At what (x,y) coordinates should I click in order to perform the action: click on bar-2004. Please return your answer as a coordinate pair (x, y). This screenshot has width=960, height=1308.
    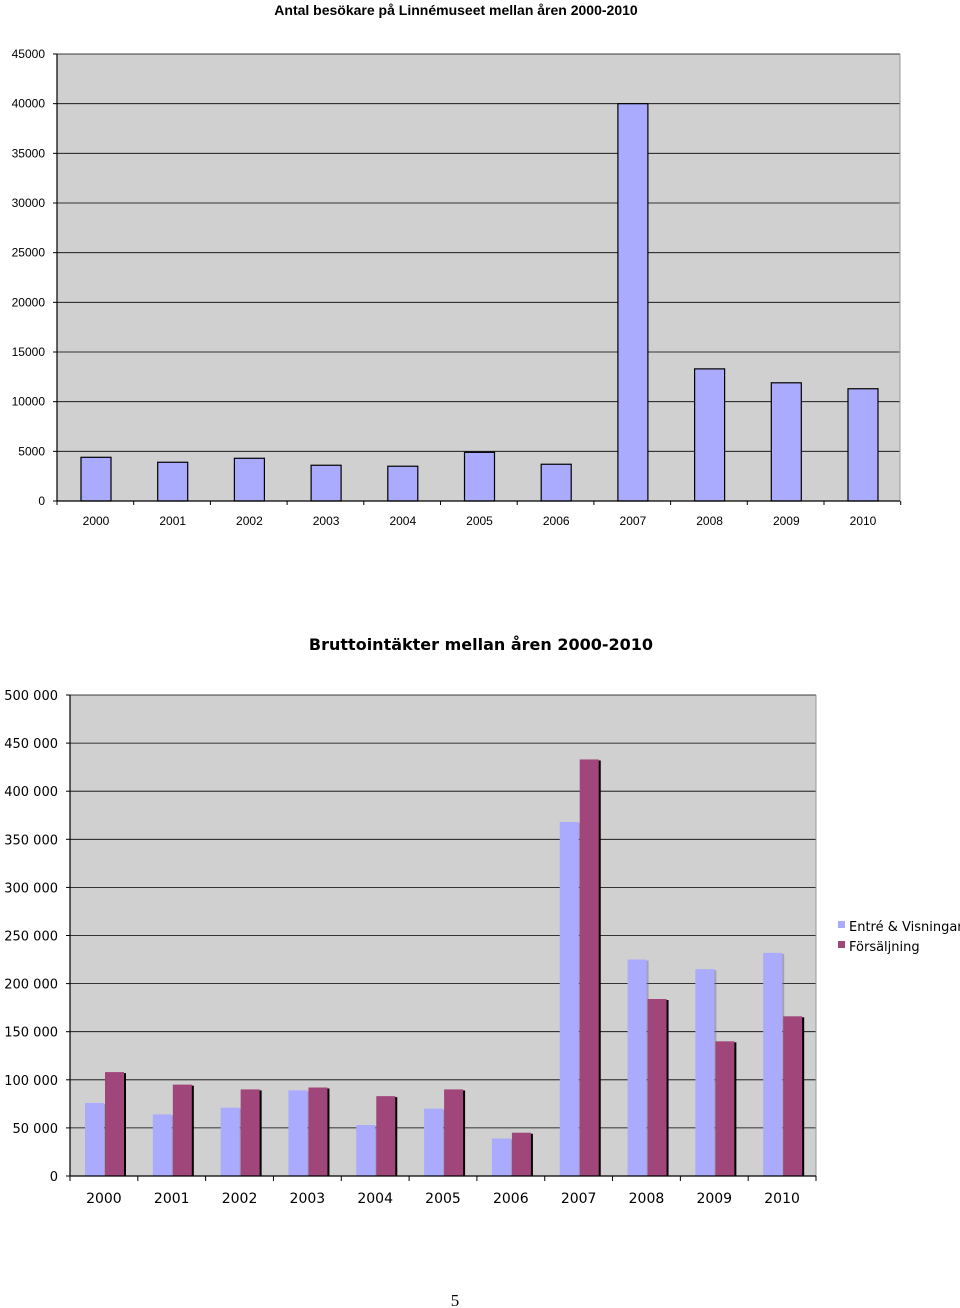
    Looking at the image, I should click on (403, 483).